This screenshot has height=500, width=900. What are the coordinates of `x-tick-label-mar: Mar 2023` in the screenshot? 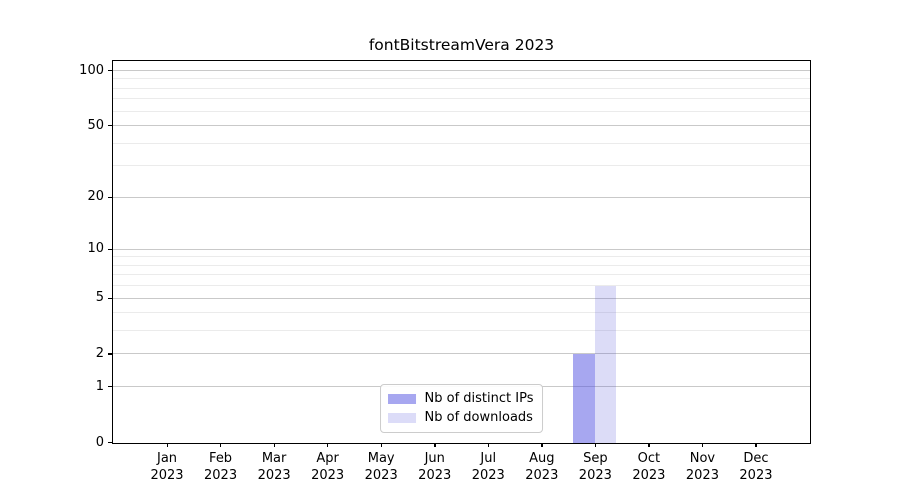 It's located at (274, 467).